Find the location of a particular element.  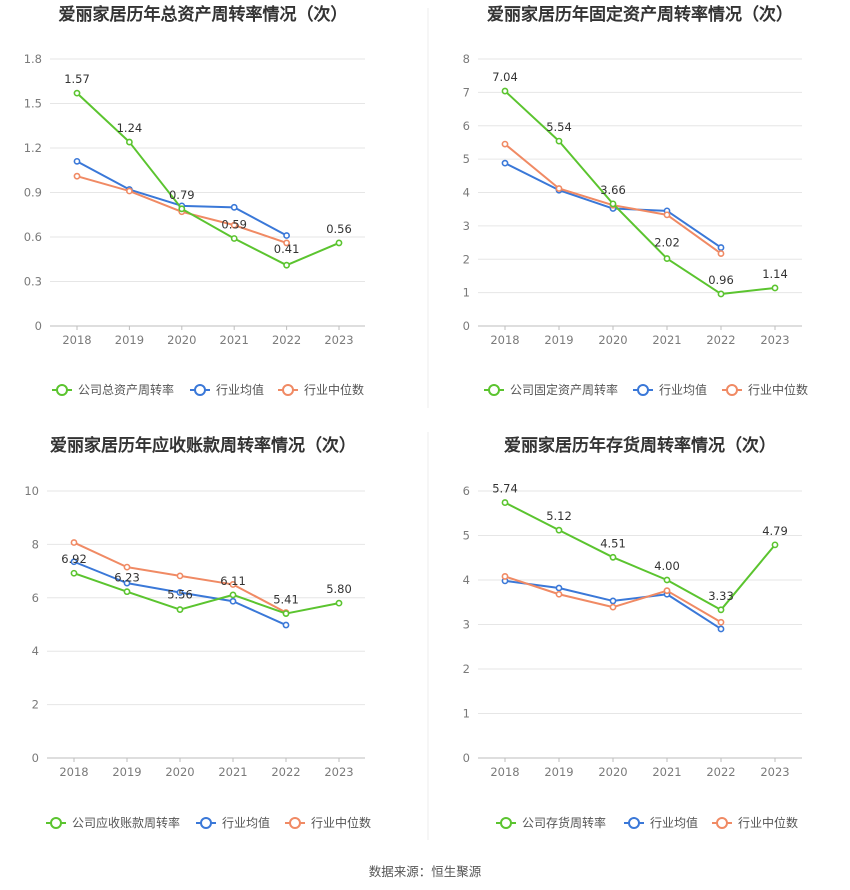

y-tick-label: 1.5 is located at coordinates (33, 104).